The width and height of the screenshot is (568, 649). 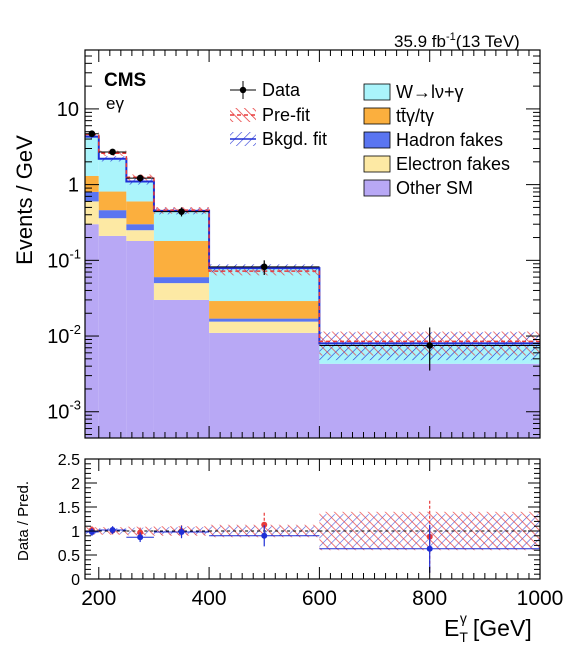 What do you see at coordinates (69, 508) in the screenshot?
I see `ratio-ytick-label-3: 1.5` at bounding box center [69, 508].